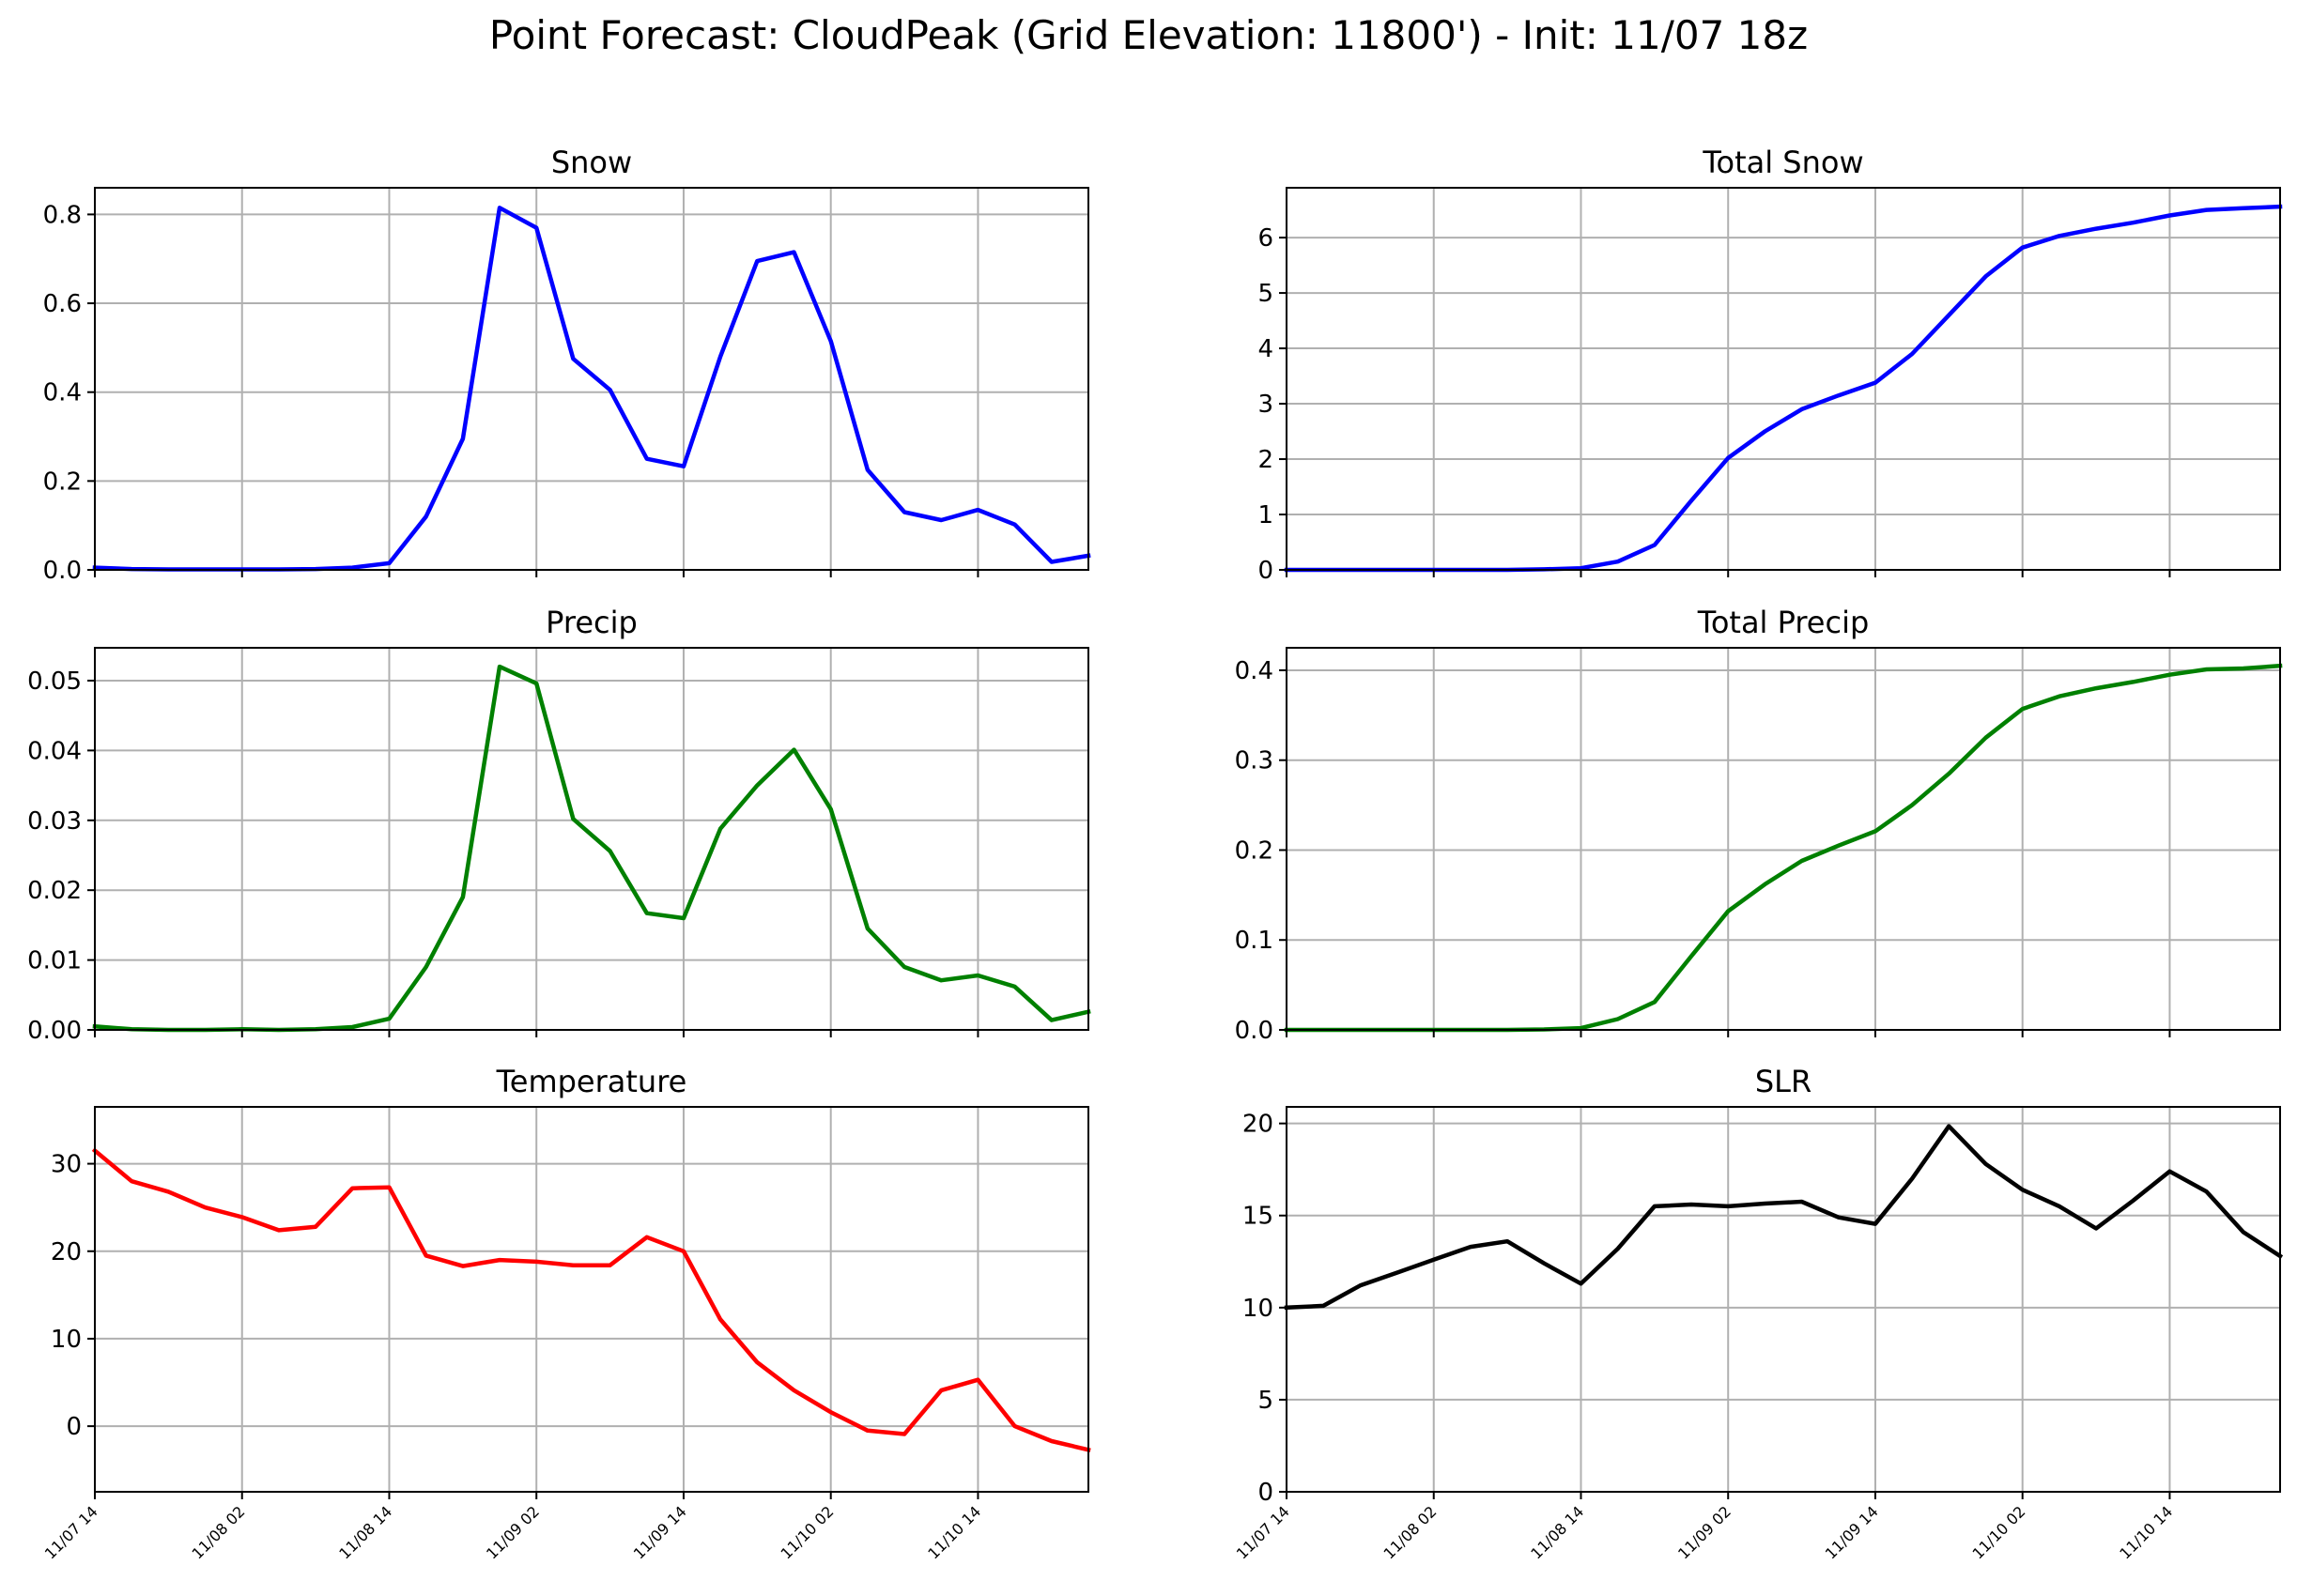 The height and width of the screenshot is (1596, 2297). I want to click on temperature-ytick-label: 20, so click(66, 1252).